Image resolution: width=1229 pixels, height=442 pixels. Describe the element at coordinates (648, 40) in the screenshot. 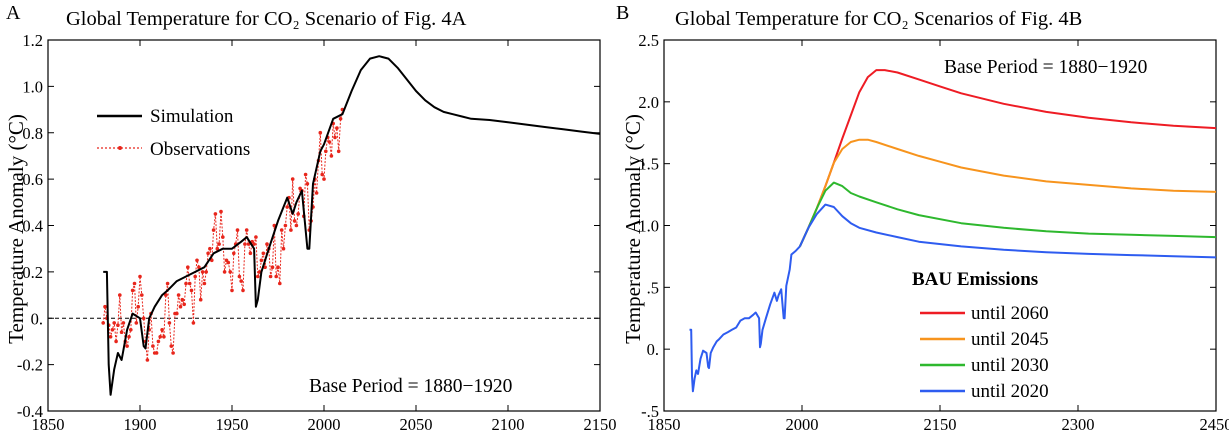

I see `panel-b-y-tick-label: 2.5` at that location.